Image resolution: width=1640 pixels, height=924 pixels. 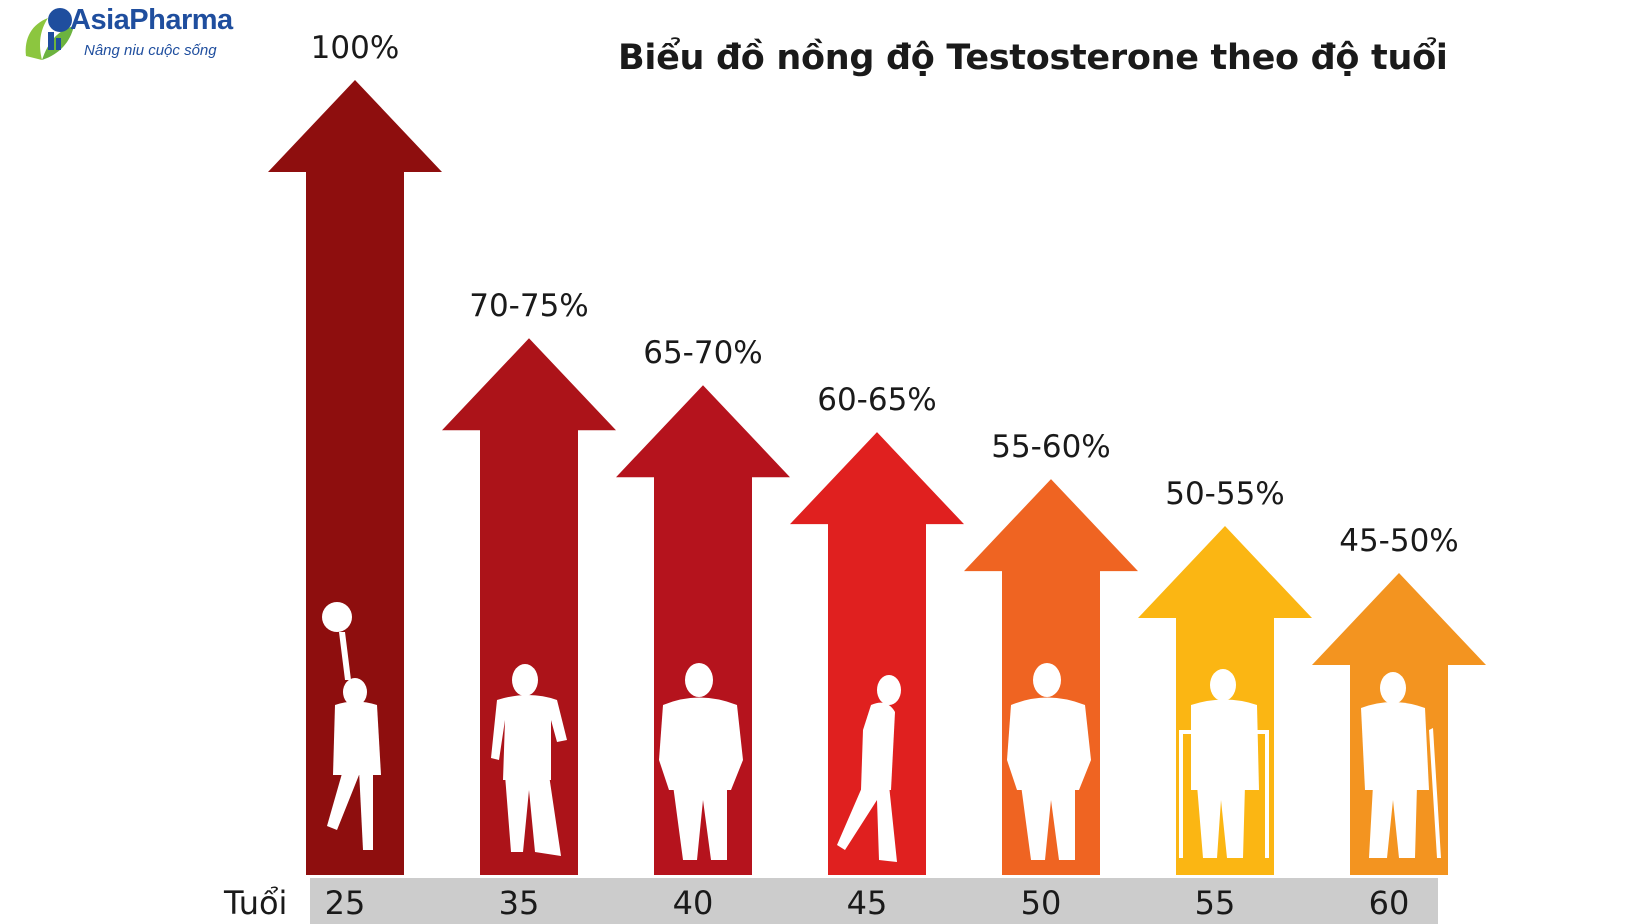 What do you see at coordinates (1399, 541) in the screenshot?
I see `data-label: 45-50%` at bounding box center [1399, 541].